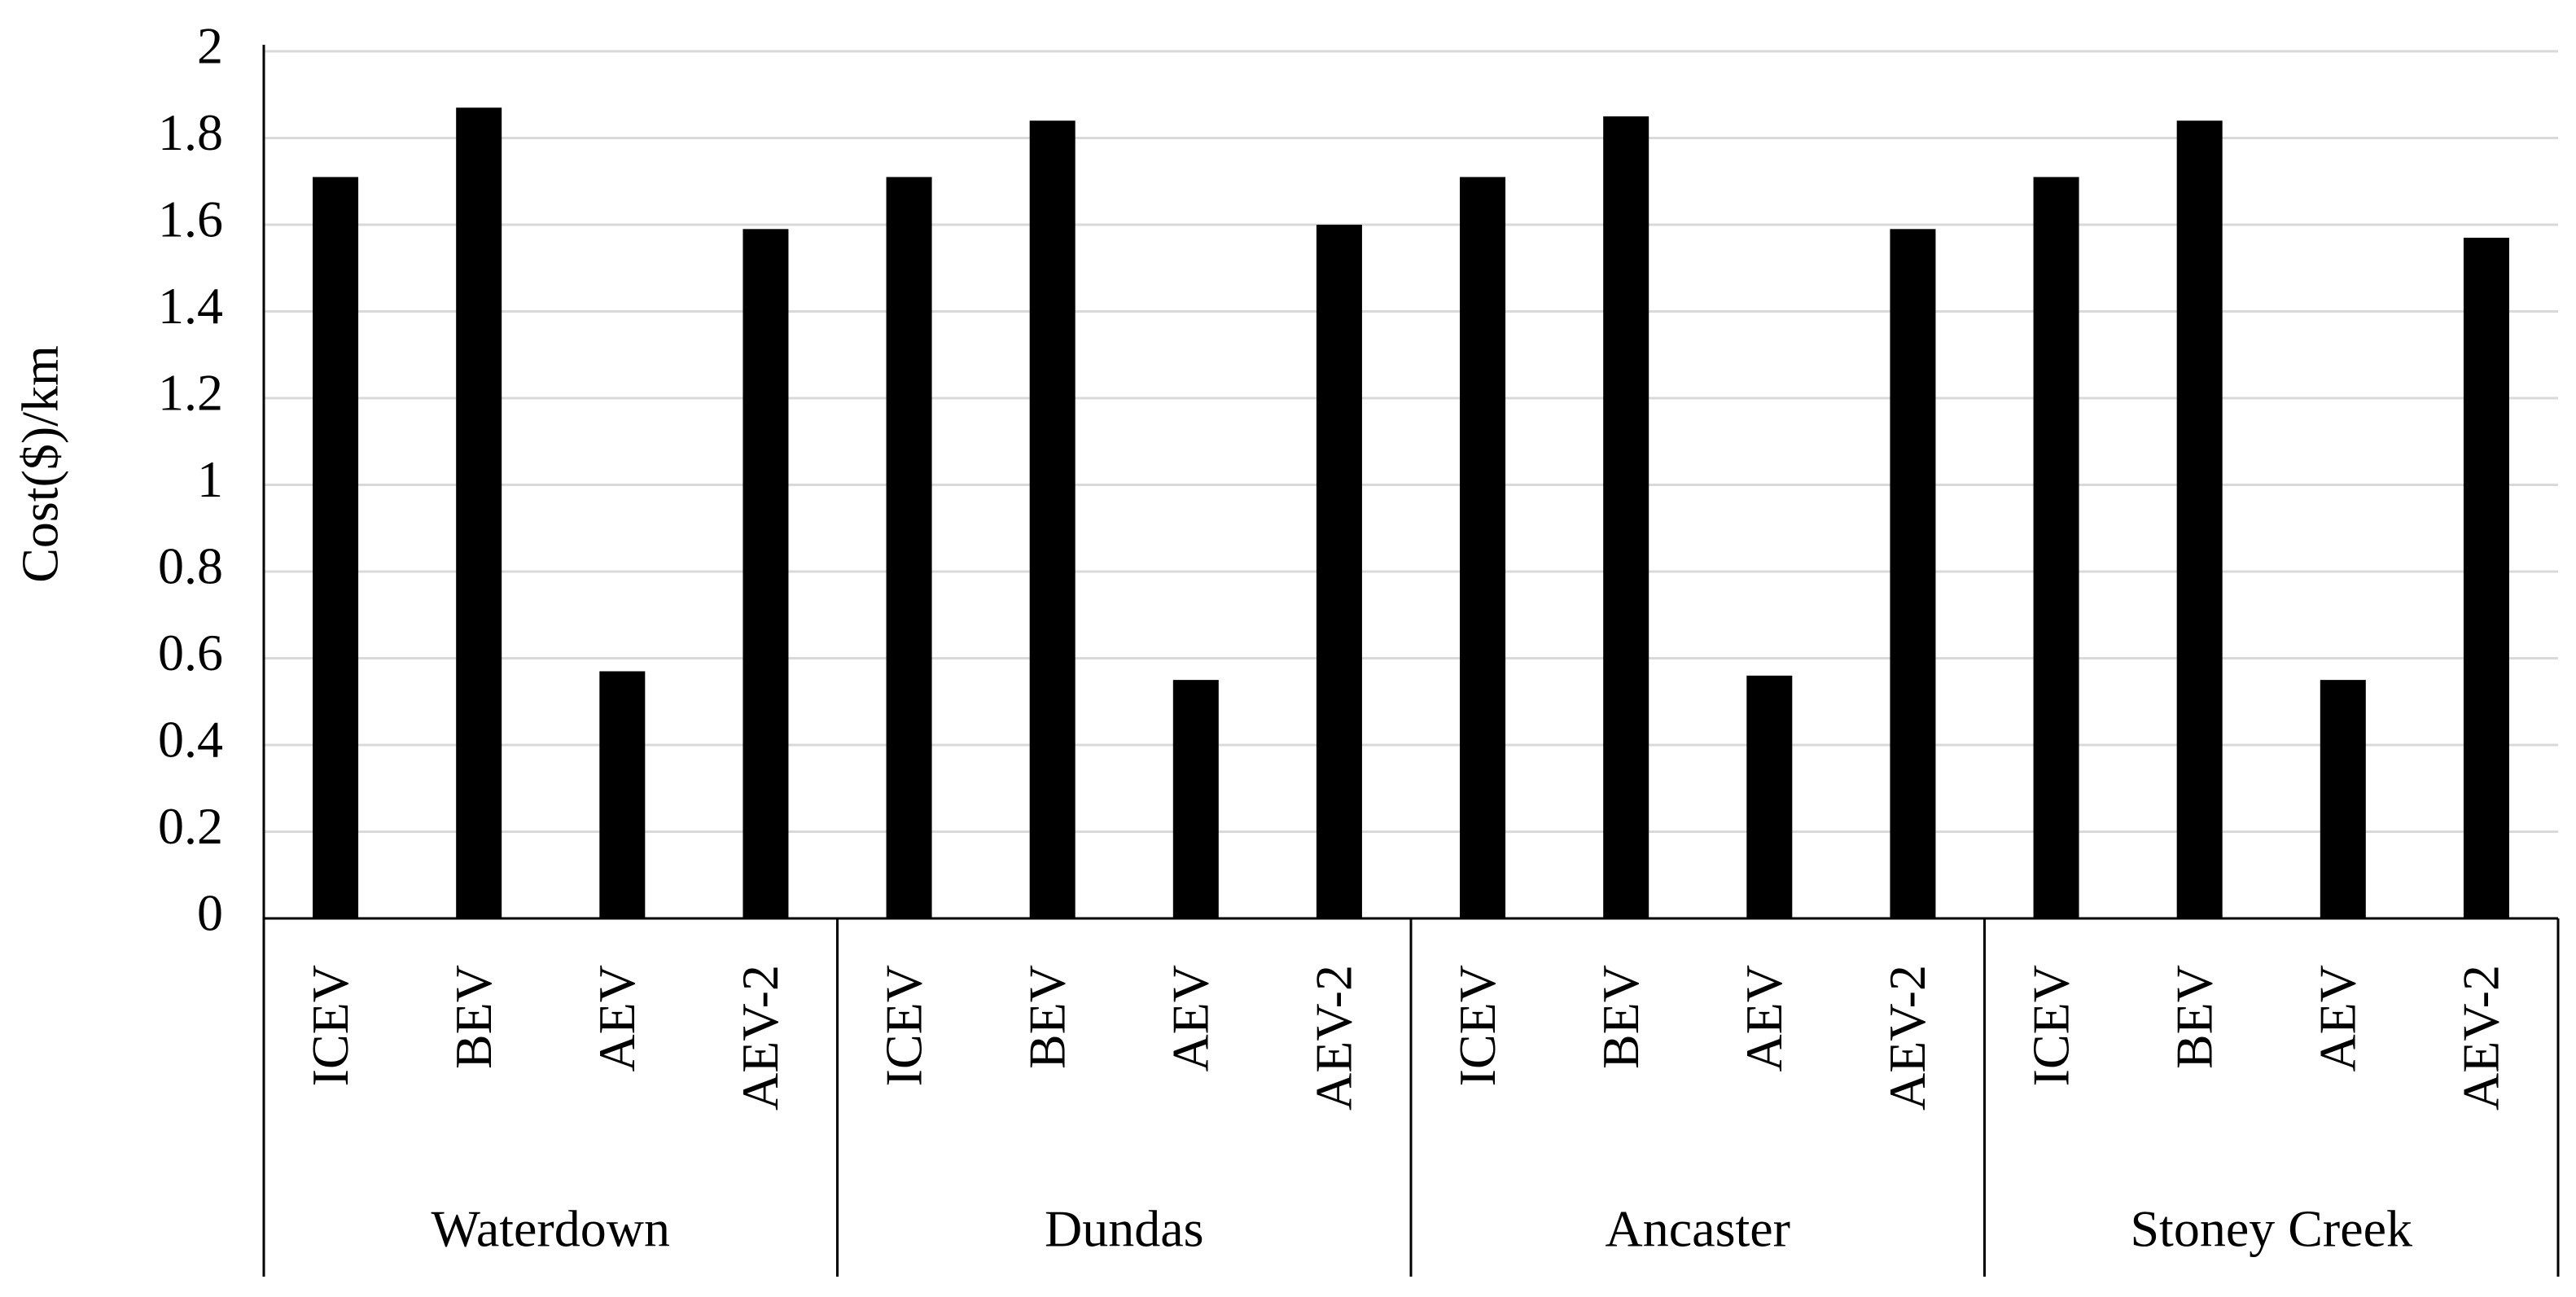  What do you see at coordinates (190, 652) in the screenshot?
I see `y-tick-label: 0.6` at bounding box center [190, 652].